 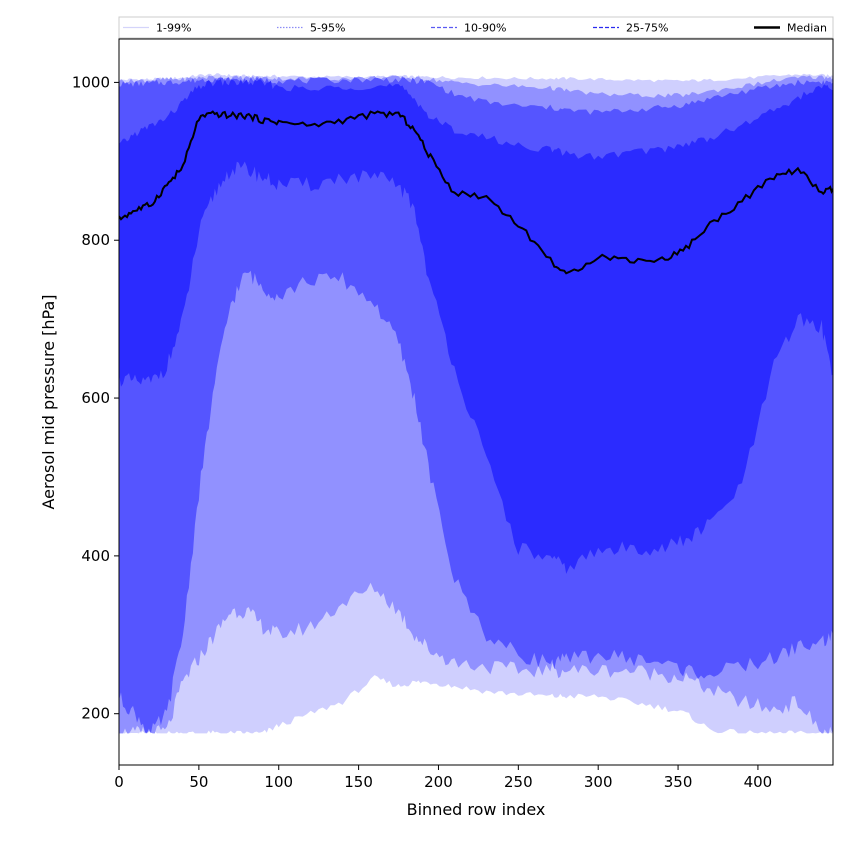 I want to click on y-tick-label: 1000, so click(x=91, y=82).